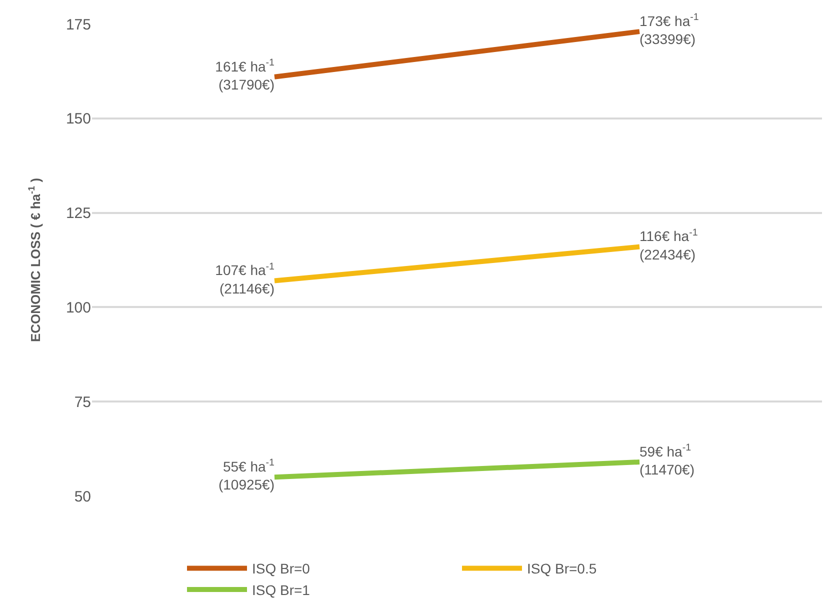 The image size is (832, 616). Describe the element at coordinates (78, 307) in the screenshot. I see `y-tick-label: 100` at that location.